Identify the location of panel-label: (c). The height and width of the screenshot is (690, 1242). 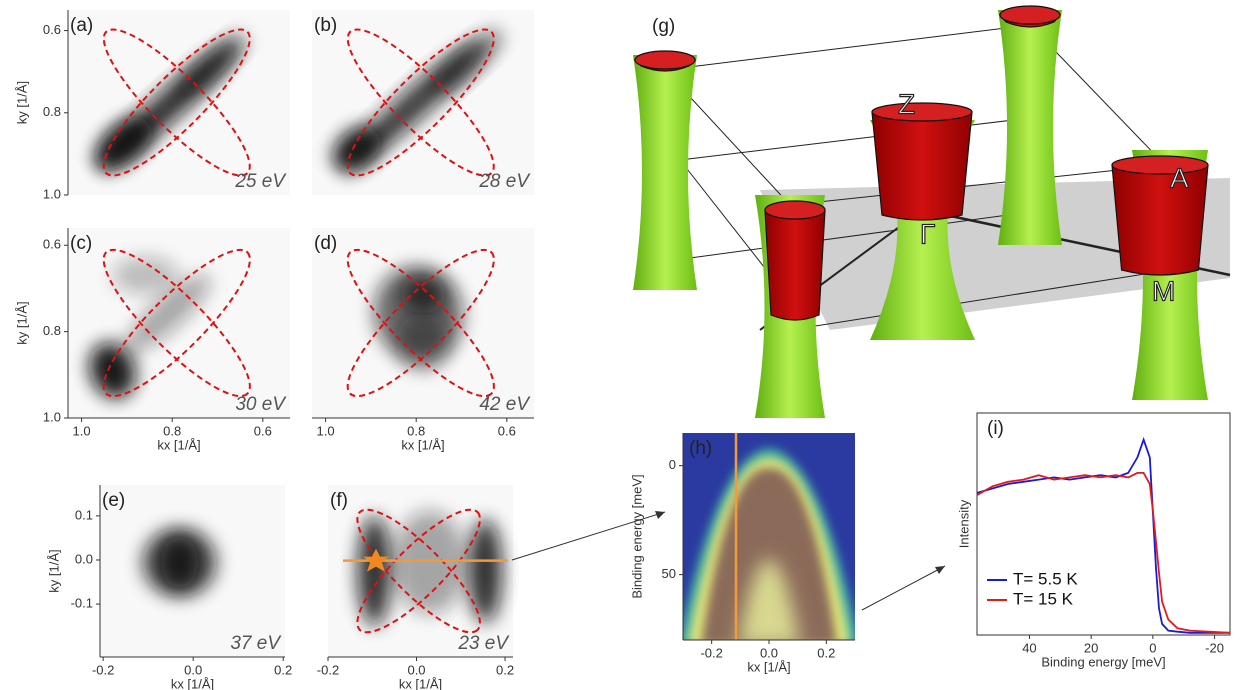
(81, 243).